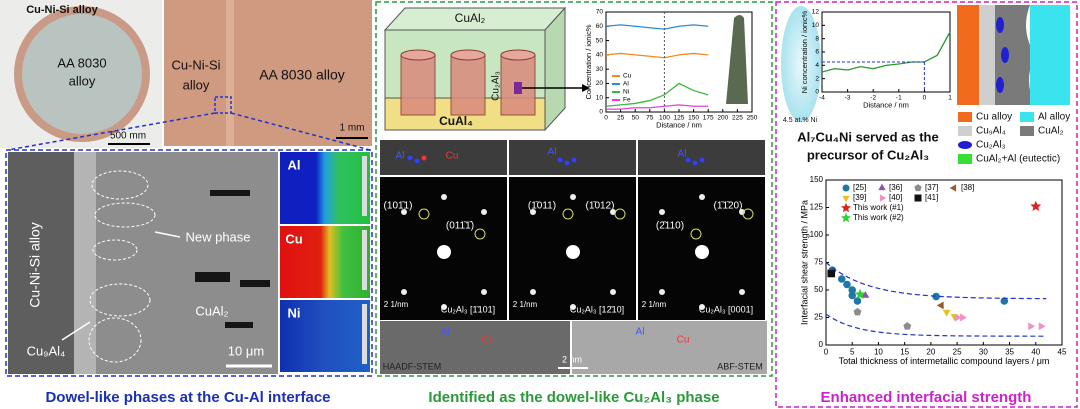 The height and width of the screenshot is (409, 1080). Describe the element at coordinates (817, 65) in the screenshot. I see `y-tick-label: 4` at that location.